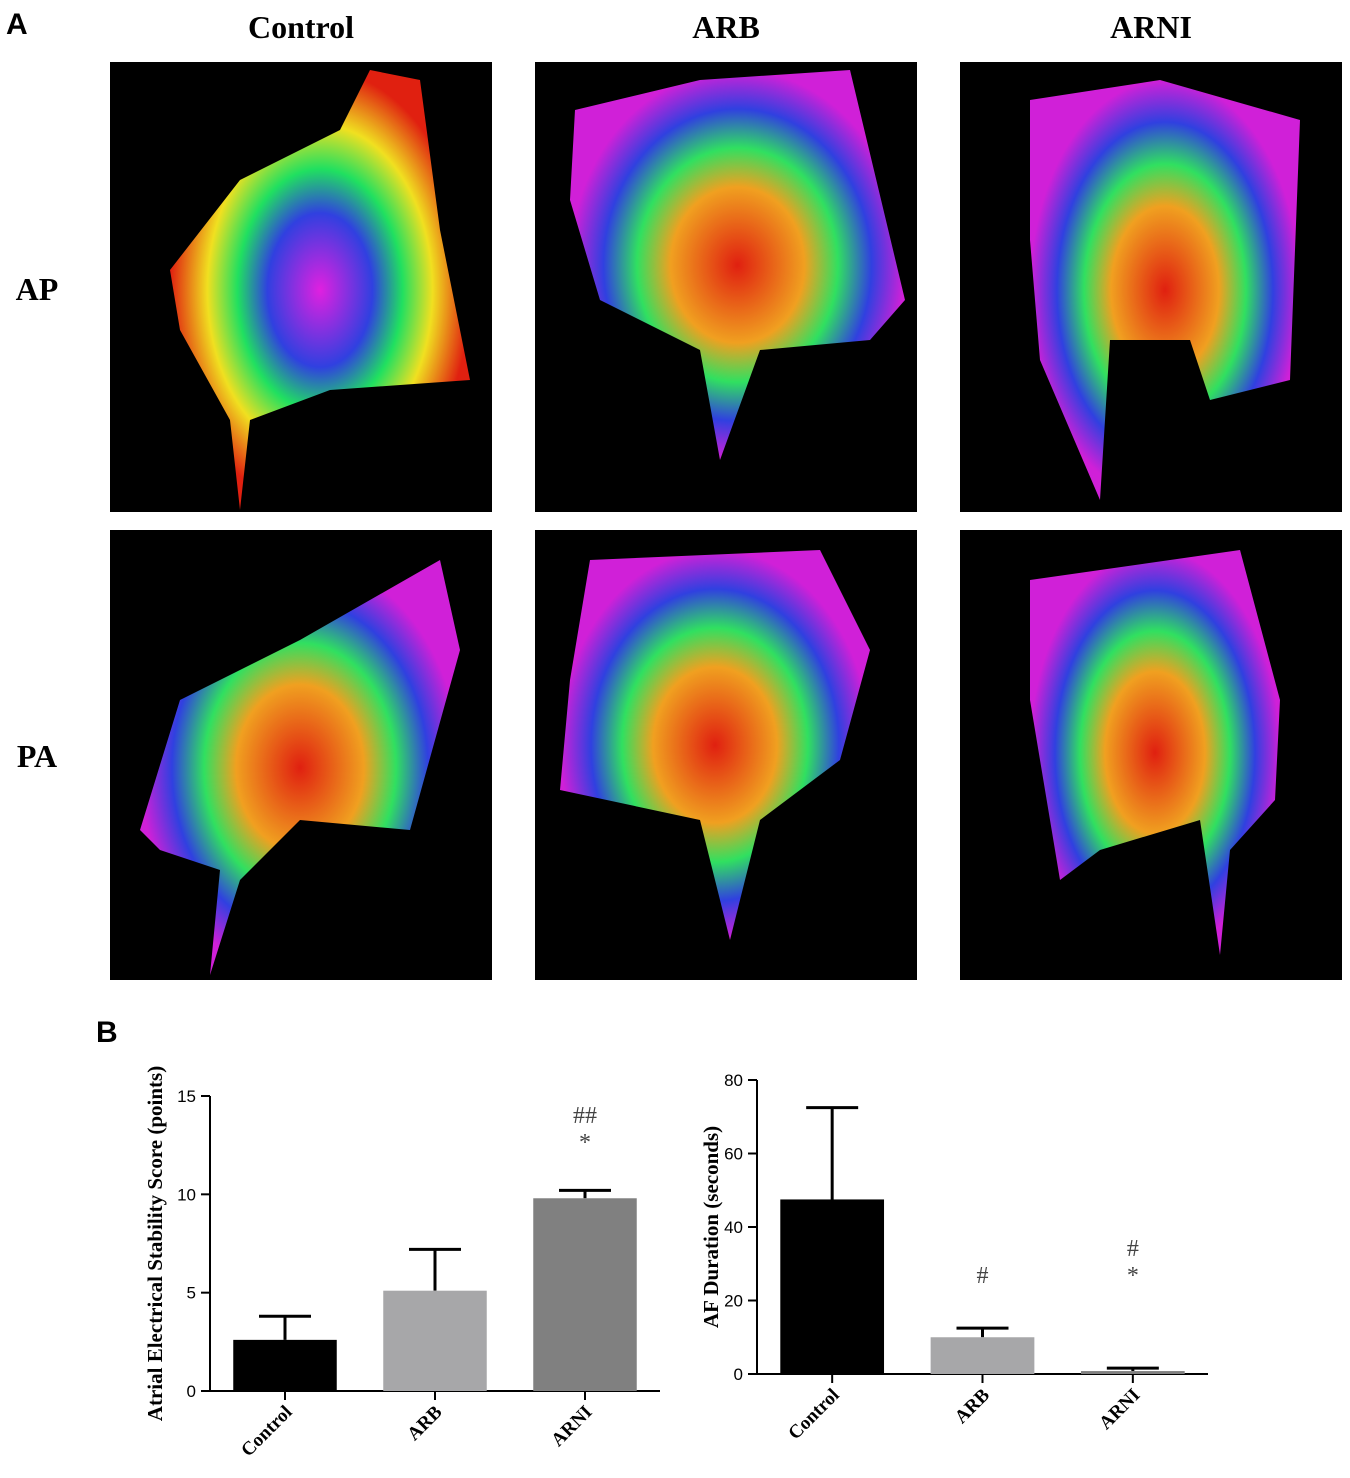 This screenshot has height=1478, width=1350. I want to click on column-title: ARB, so click(726, 27).